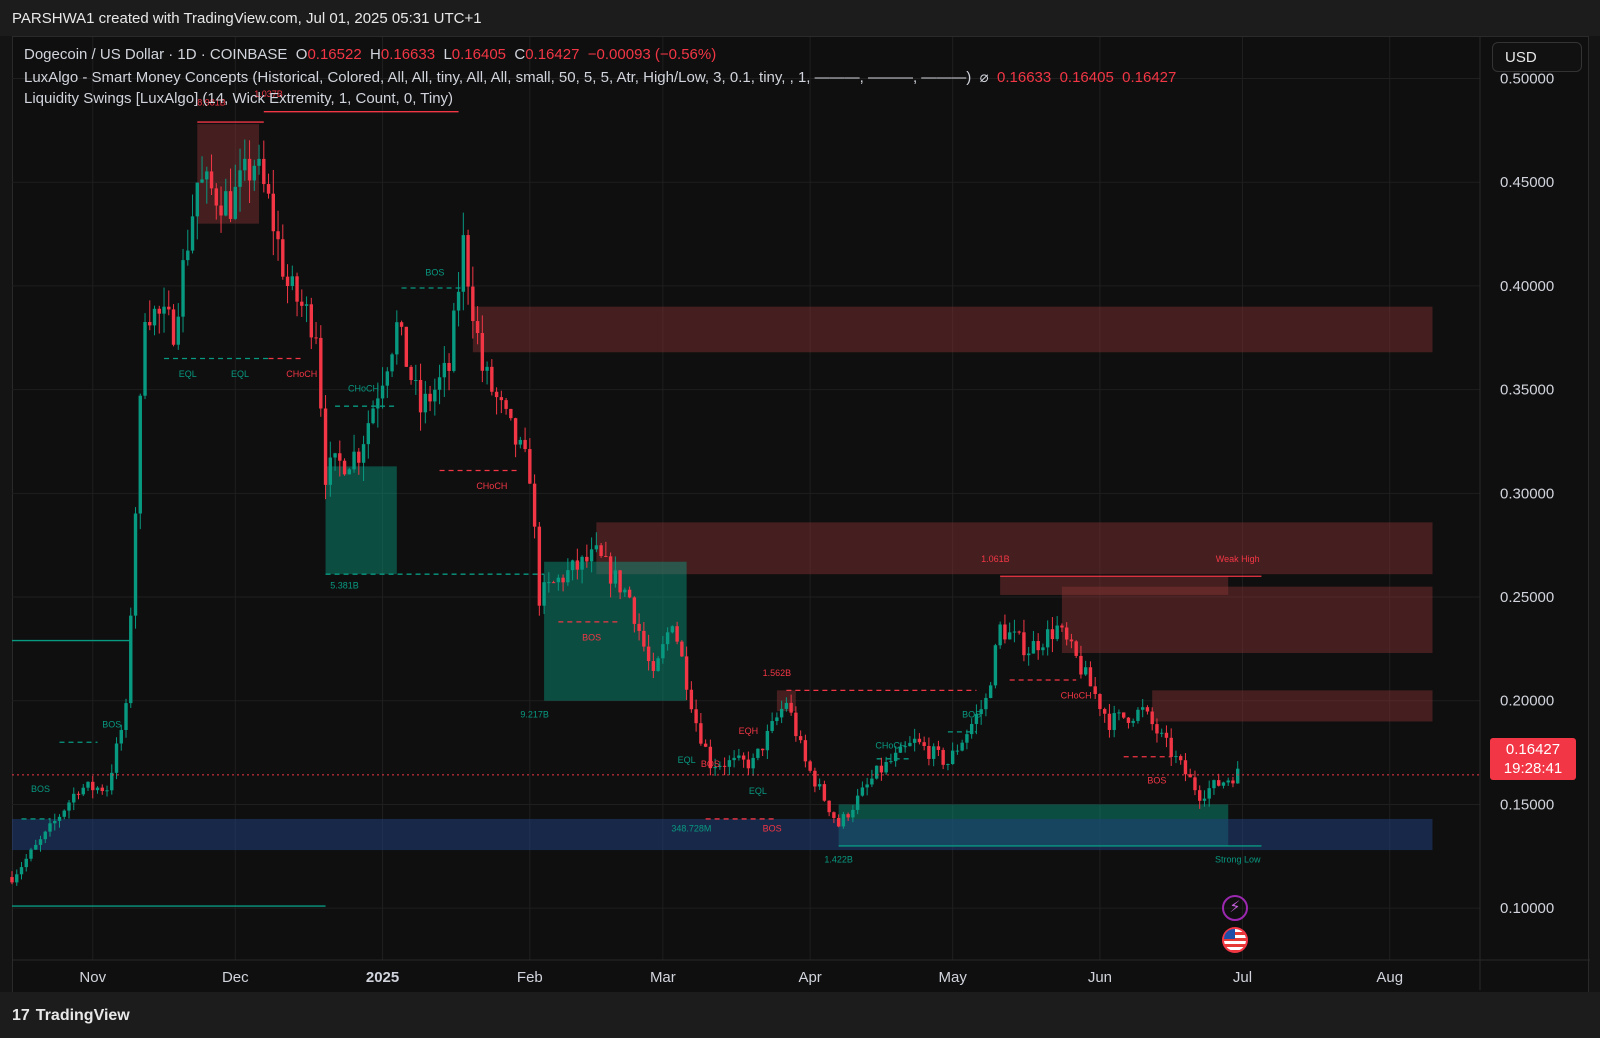  I want to click on currency-button: USD, so click(1537, 57).